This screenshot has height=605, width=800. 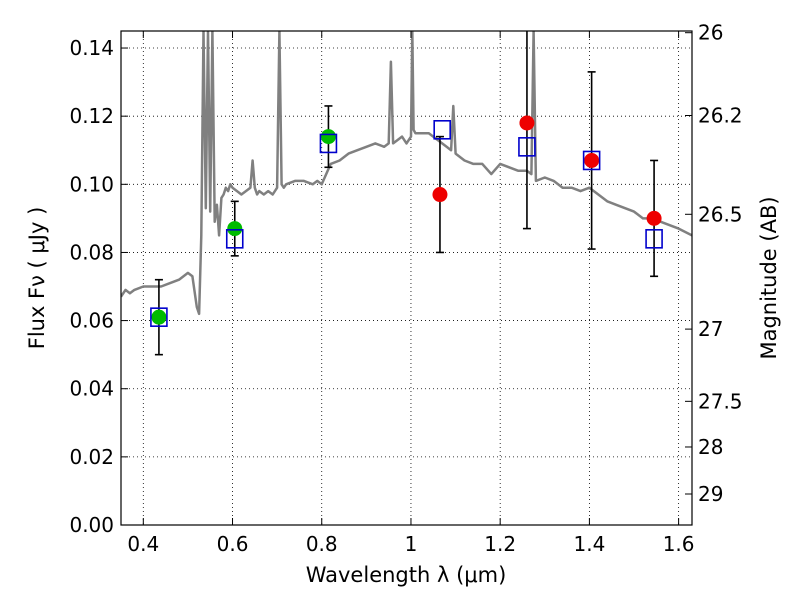 What do you see at coordinates (710, 494) in the screenshot?
I see `y2-tick-label: 29` at bounding box center [710, 494].